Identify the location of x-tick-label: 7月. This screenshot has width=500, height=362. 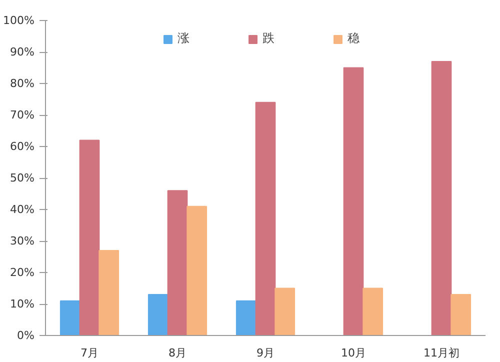
(89, 353).